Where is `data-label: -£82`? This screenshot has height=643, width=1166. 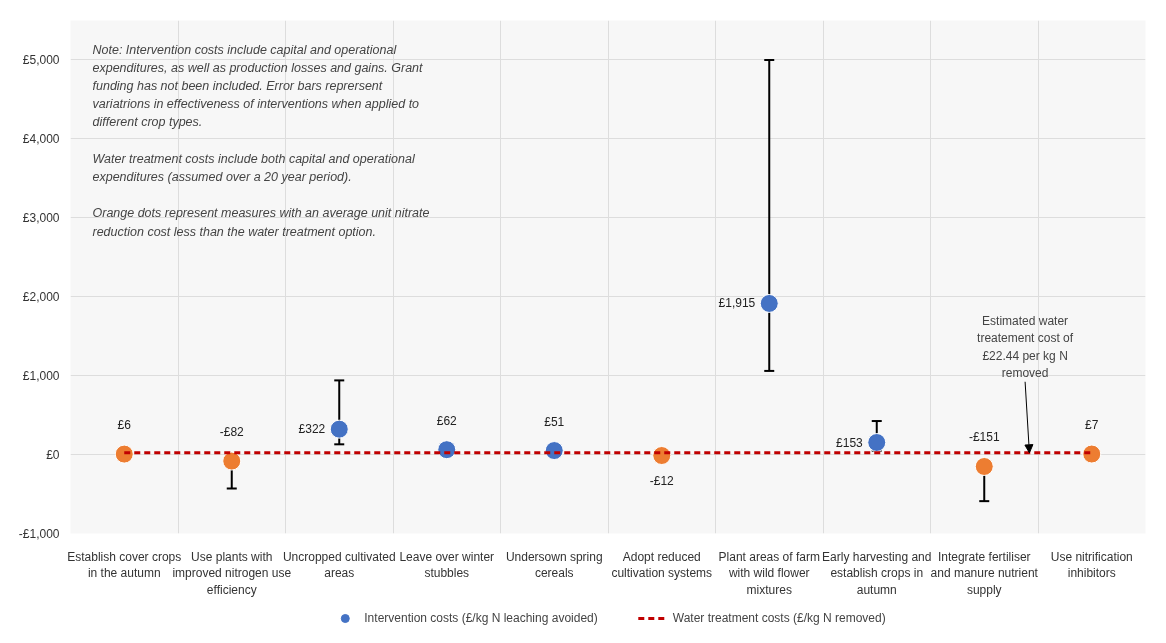 data-label: -£82 is located at coordinates (232, 432).